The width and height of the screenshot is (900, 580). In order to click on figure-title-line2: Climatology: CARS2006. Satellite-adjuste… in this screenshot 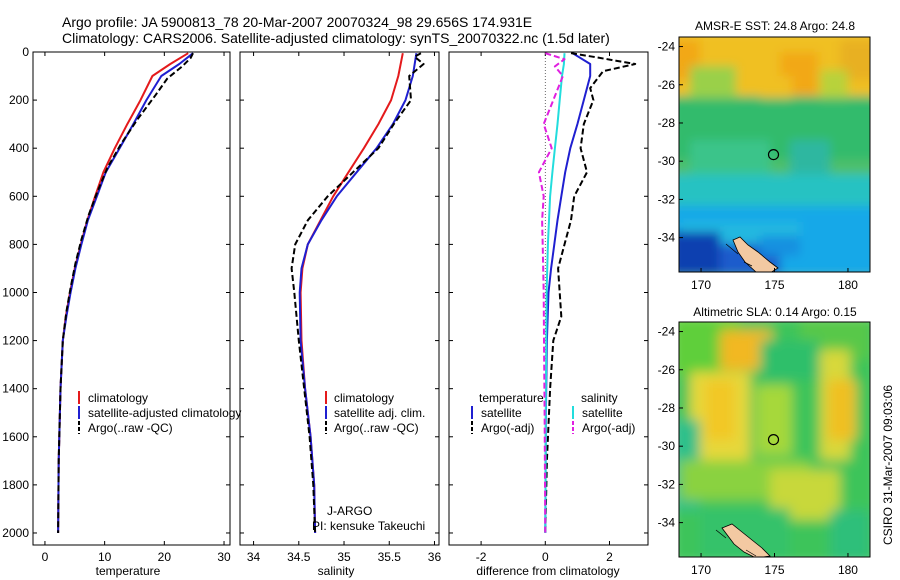, I will do `click(336, 38)`.